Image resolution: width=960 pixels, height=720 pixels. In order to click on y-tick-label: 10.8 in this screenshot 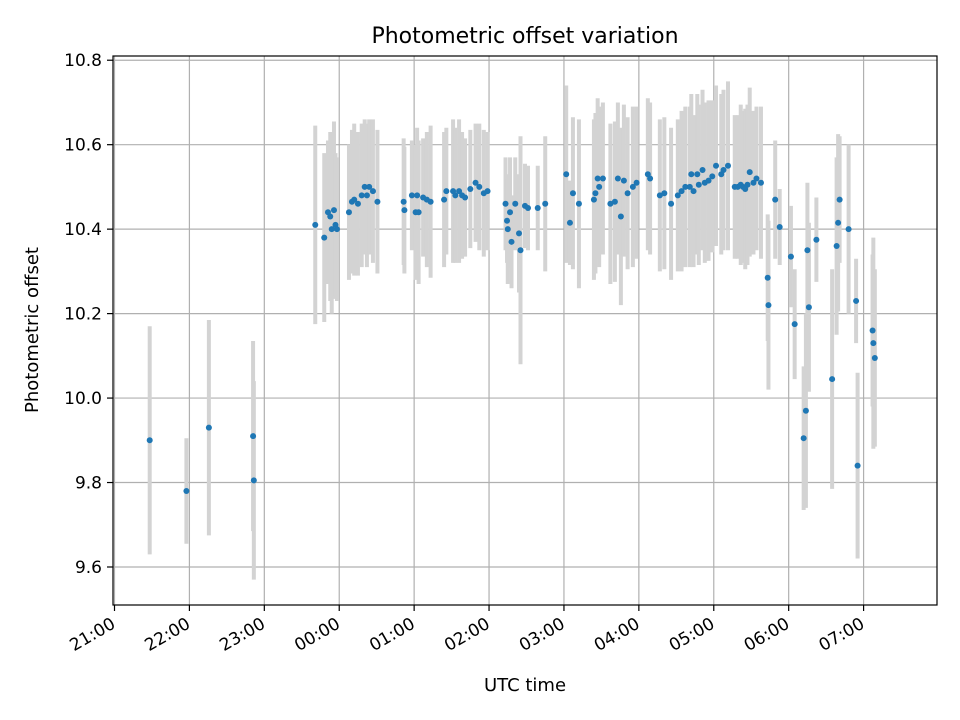, I will do `click(83, 61)`.